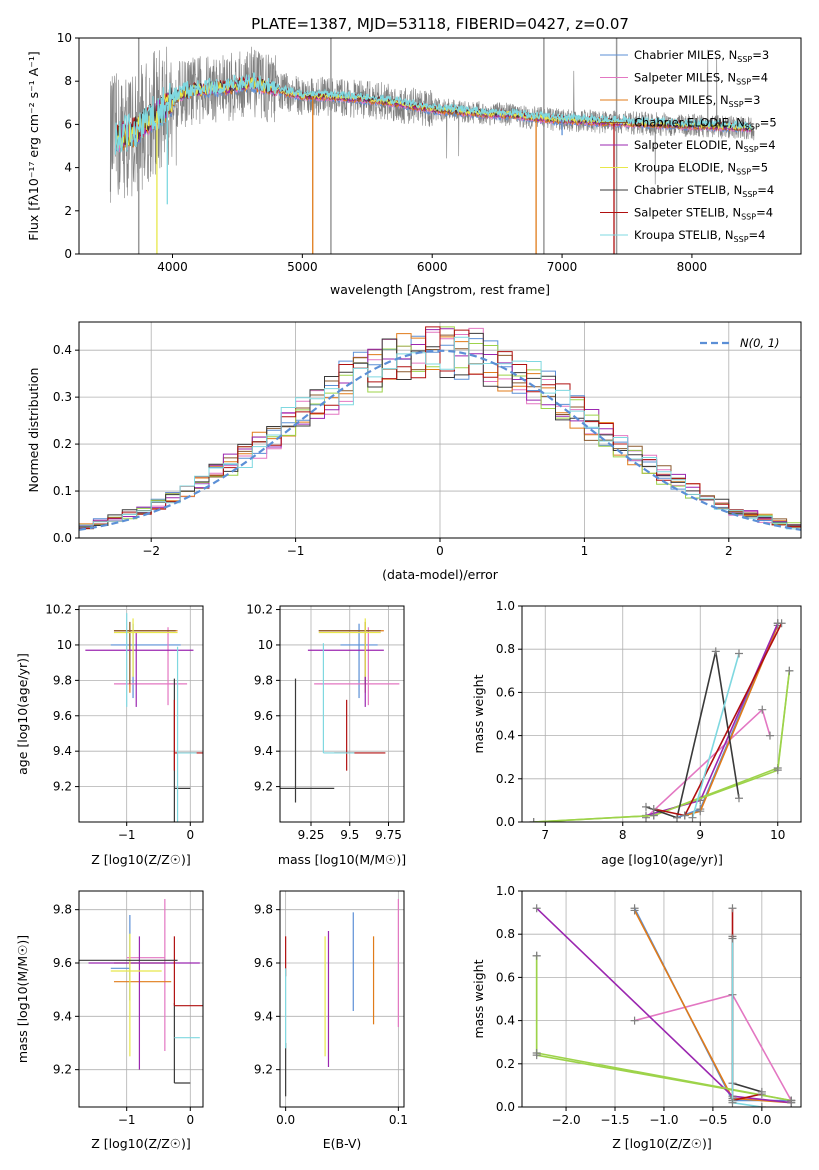 The width and height of the screenshot is (819, 1170). Describe the element at coordinates (697, 101) in the screenshot. I see `legend-entry: Kroupa MILES, NSSP=3` at that location.